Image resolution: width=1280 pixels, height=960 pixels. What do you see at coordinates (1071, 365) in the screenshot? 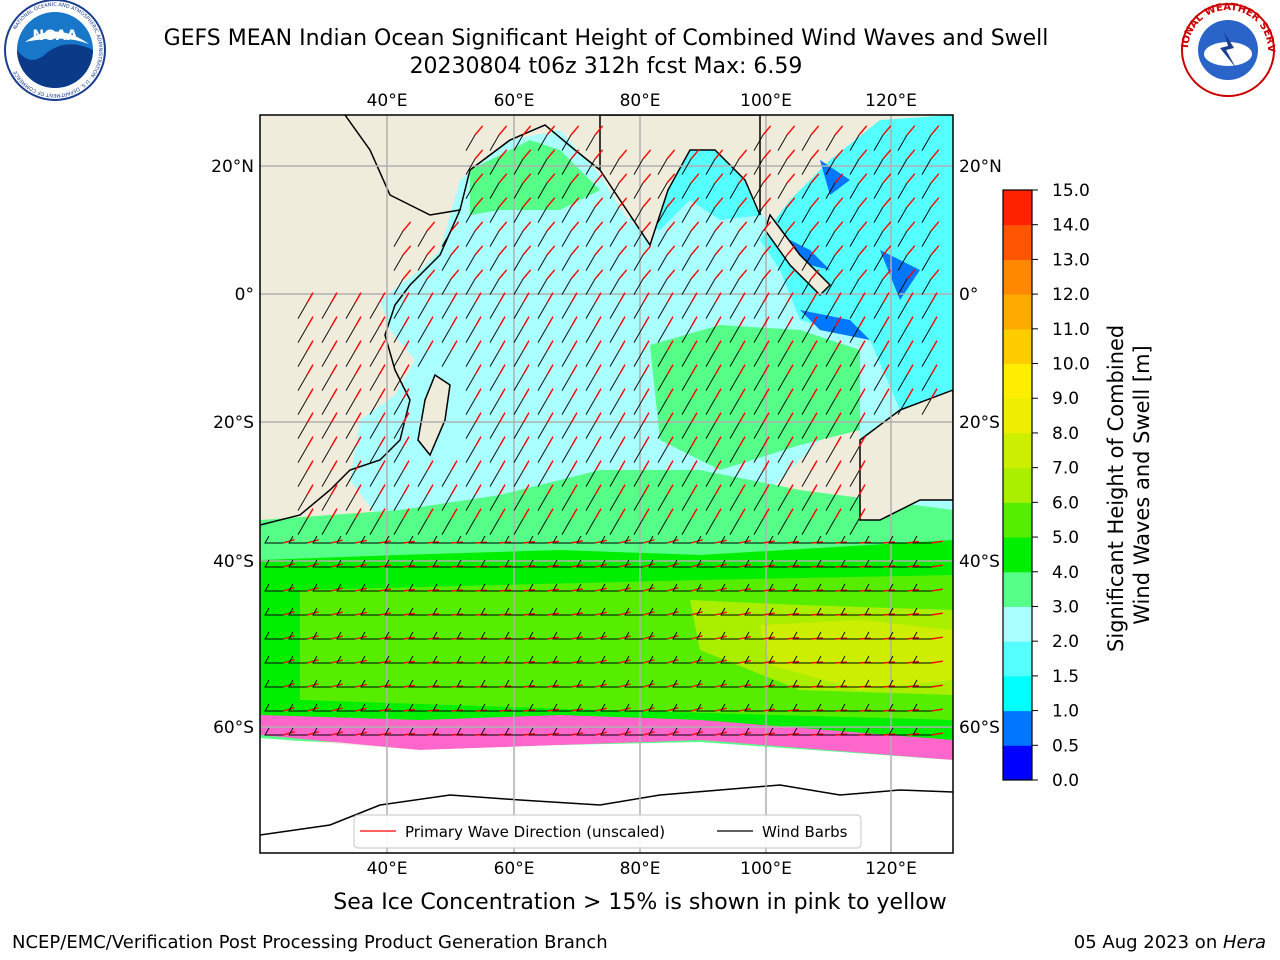
I see `colorbar-tick-label: 10.0` at bounding box center [1071, 365].